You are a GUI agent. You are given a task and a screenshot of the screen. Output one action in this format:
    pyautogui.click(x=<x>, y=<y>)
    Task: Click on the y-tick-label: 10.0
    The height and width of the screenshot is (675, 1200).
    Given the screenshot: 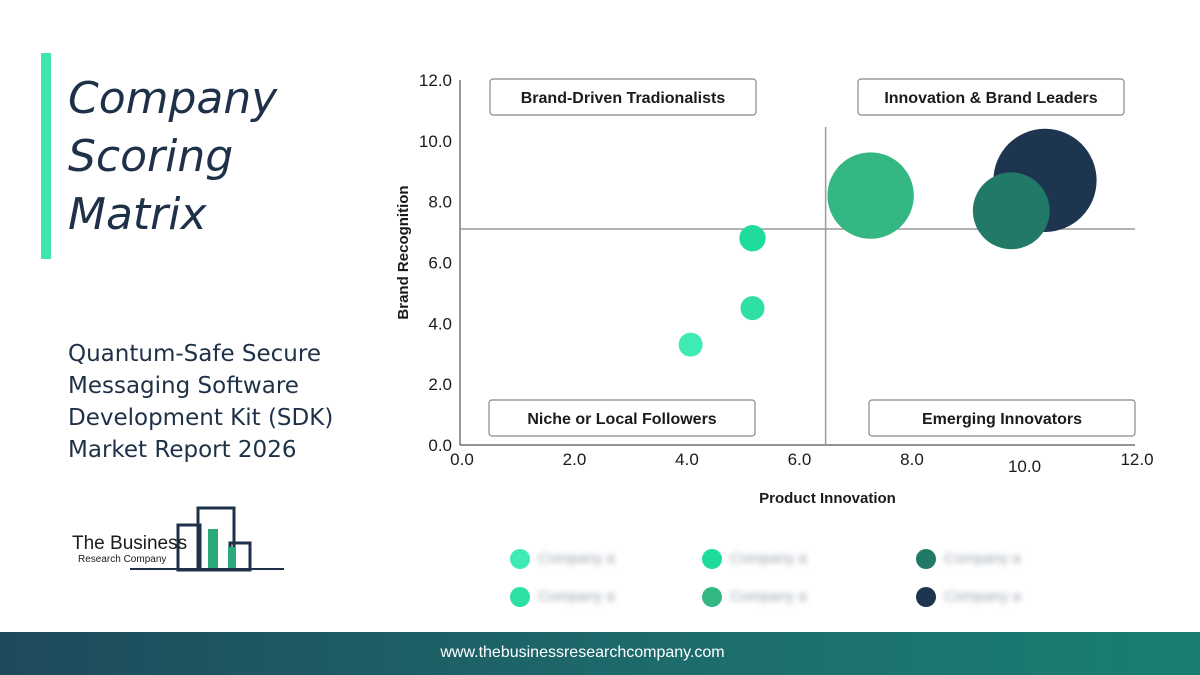 What is the action you would take?
    pyautogui.click(x=435, y=141)
    